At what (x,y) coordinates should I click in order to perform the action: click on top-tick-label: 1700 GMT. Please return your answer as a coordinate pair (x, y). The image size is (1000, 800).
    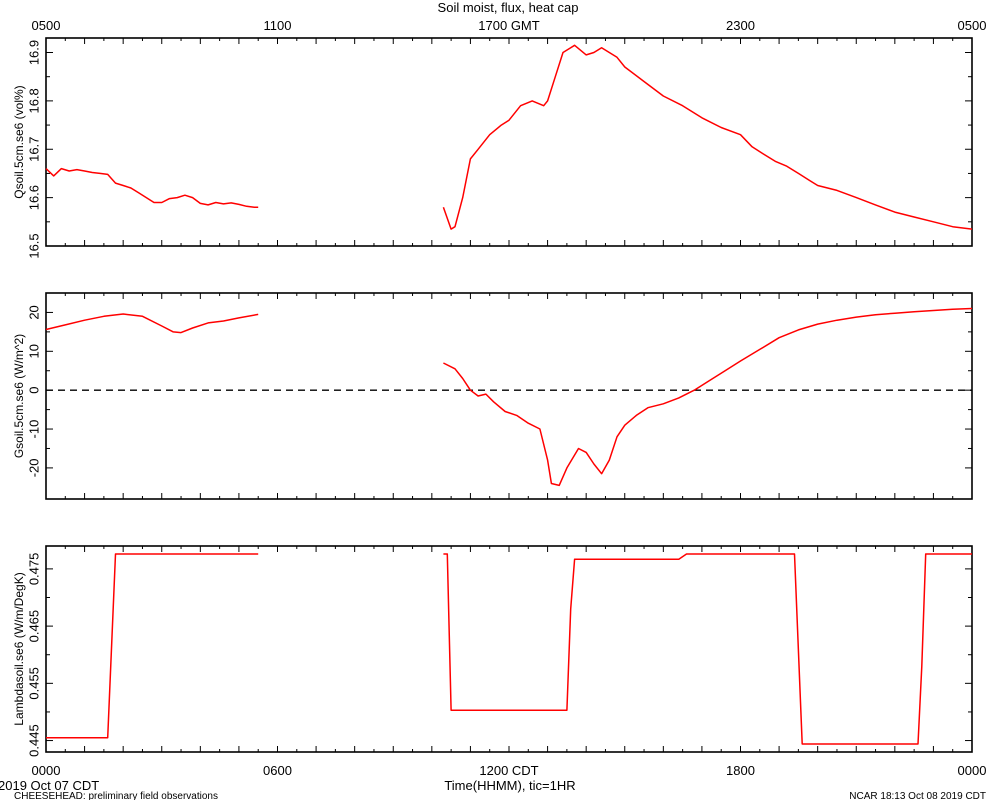
    Looking at the image, I should click on (508, 25).